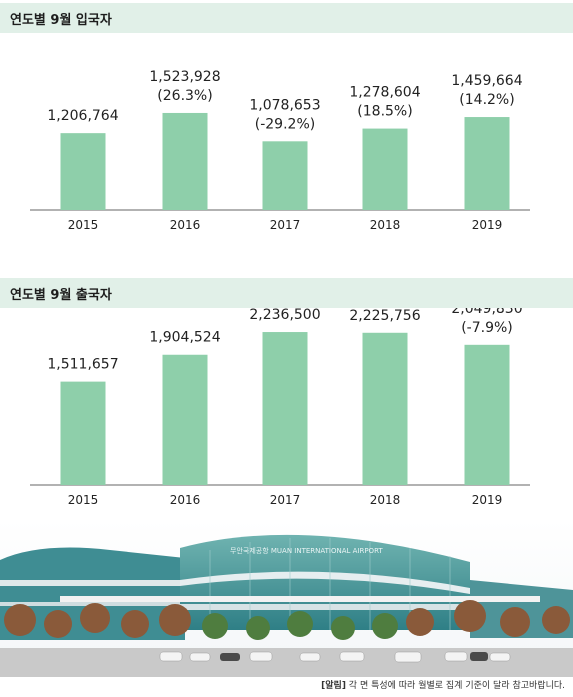 The image size is (573, 697). I want to click on chart1-title: 연도별 9월 입국자, so click(61, 20).